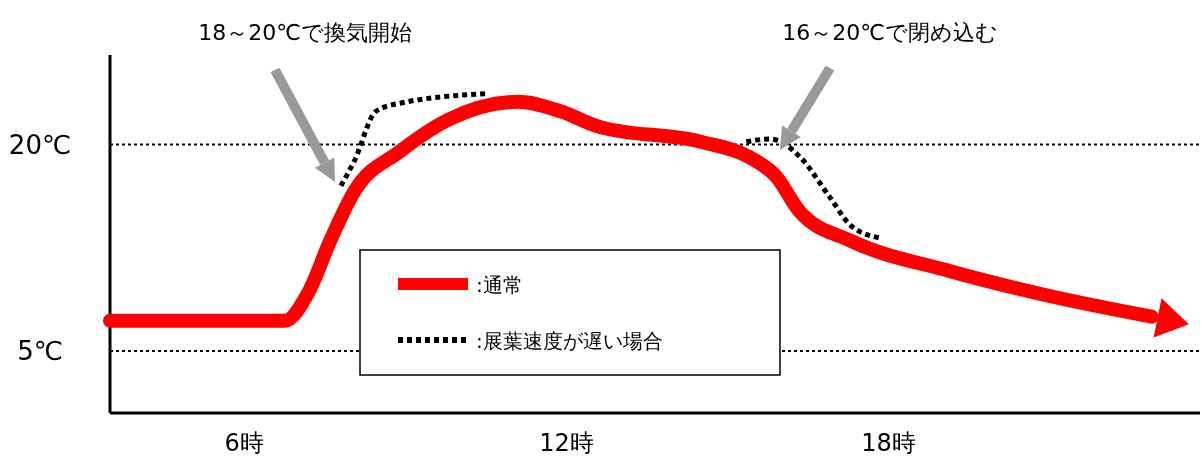 This screenshot has height=461, width=1202. Describe the element at coordinates (305, 32) in the screenshot. I see `text: 18～20℃で換気開始` at that location.